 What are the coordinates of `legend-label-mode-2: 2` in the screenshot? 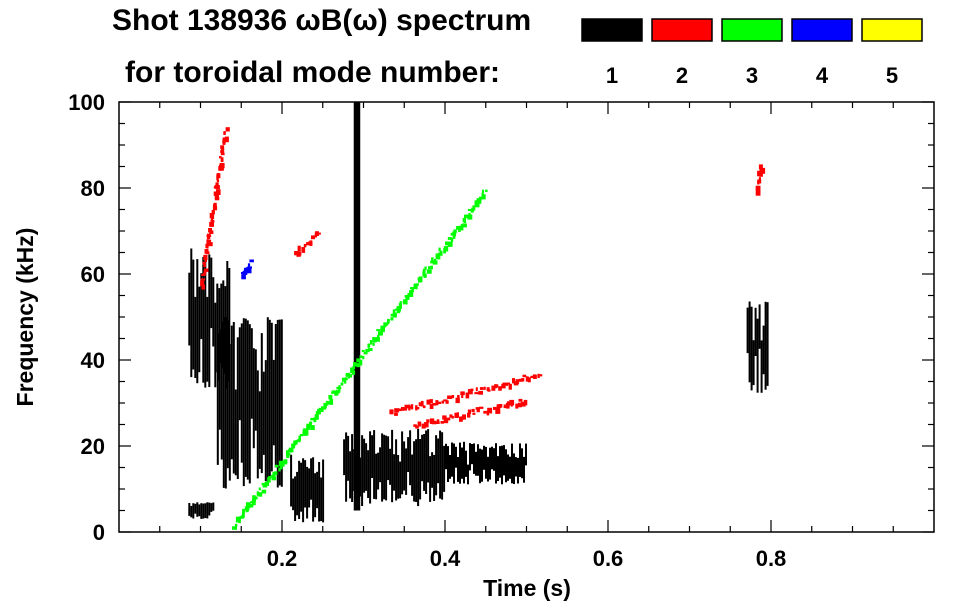 It's located at (682, 75).